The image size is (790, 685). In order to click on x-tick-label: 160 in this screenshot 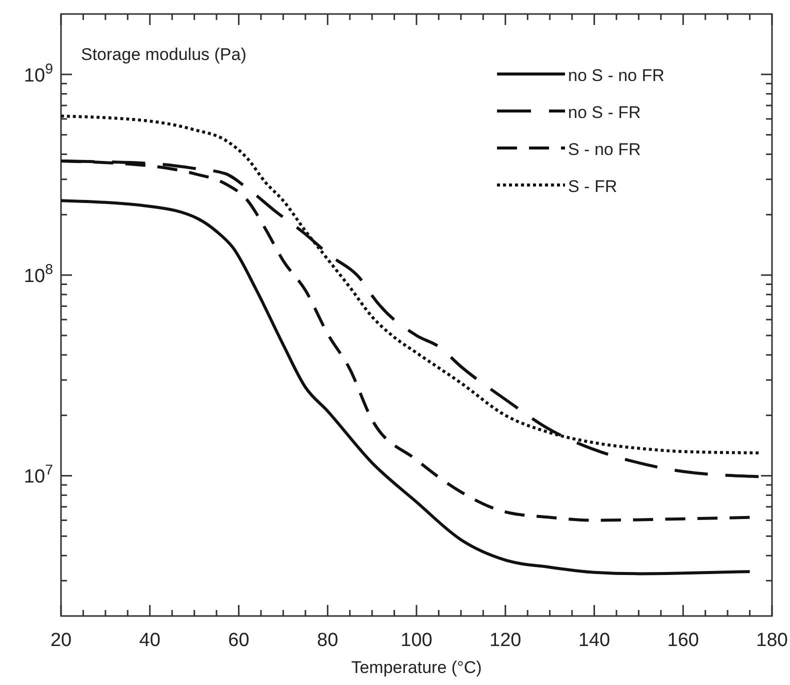, I will do `click(683, 640)`.